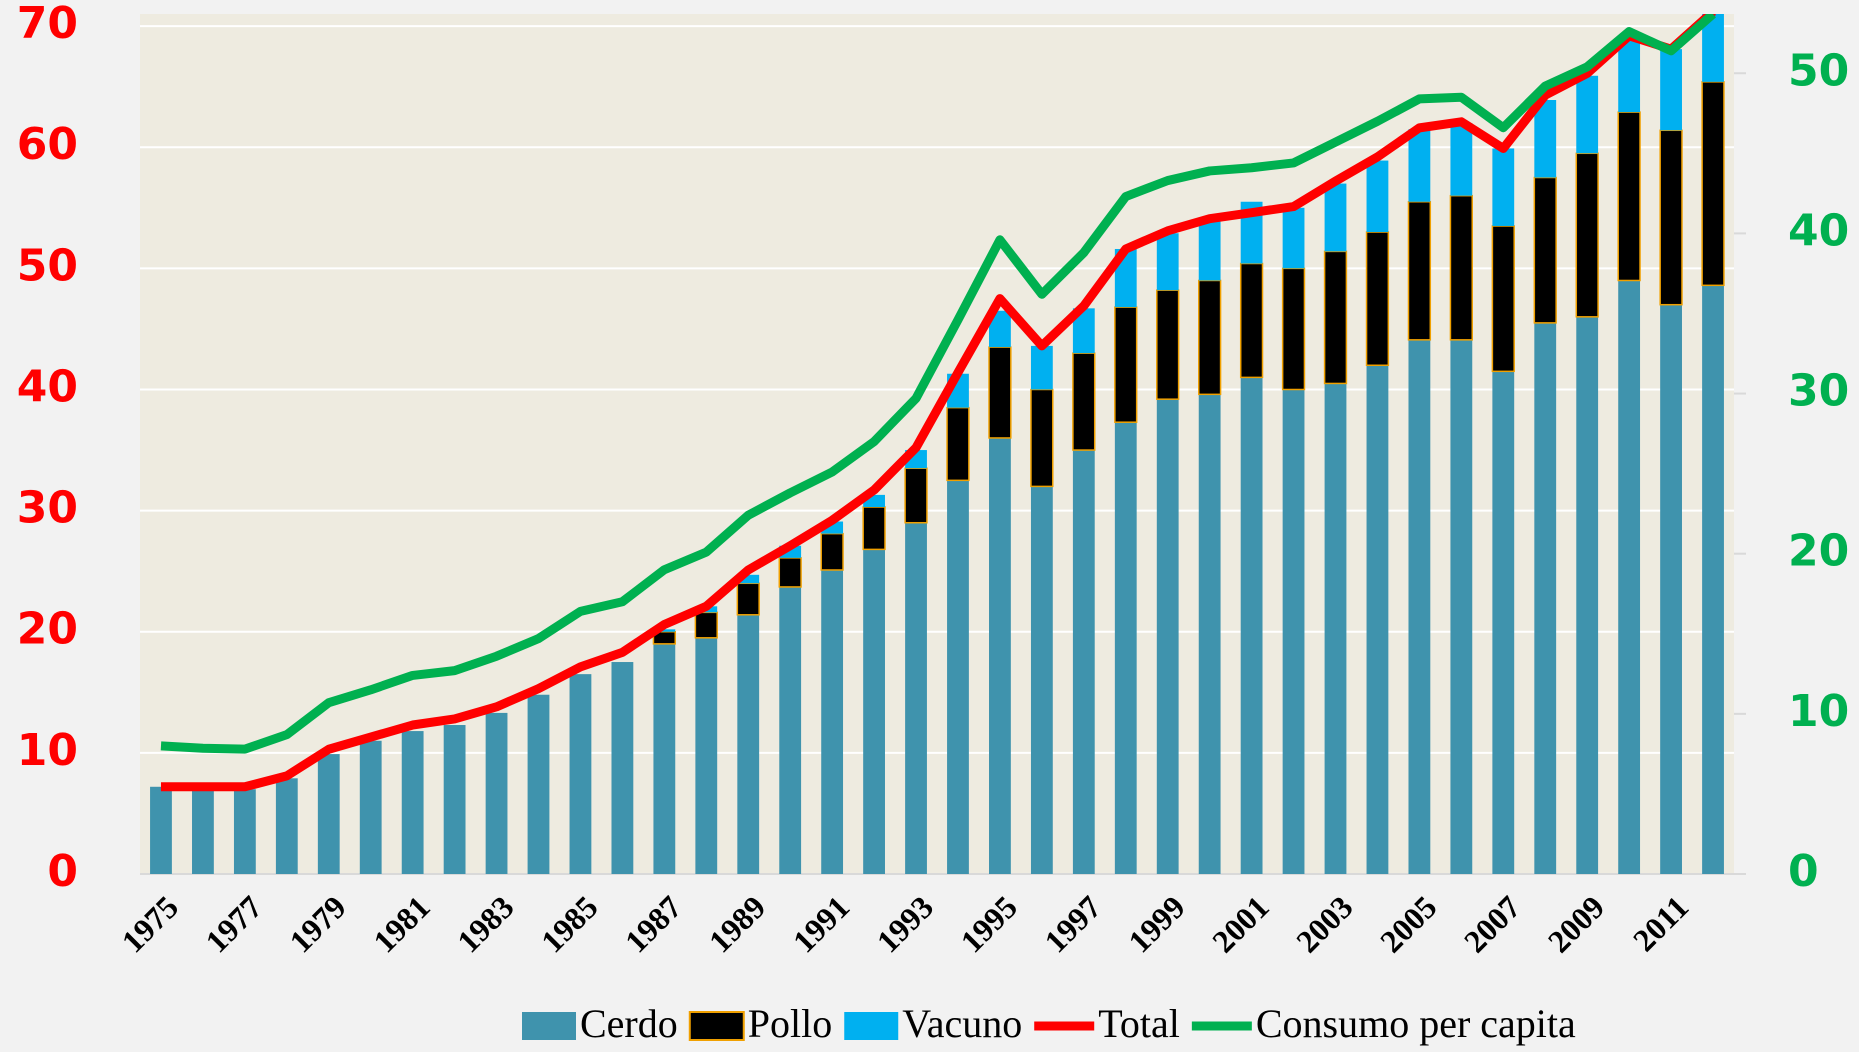  What do you see at coordinates (1072, 924) in the screenshot?
I see `x-tick-label: 1997` at bounding box center [1072, 924].